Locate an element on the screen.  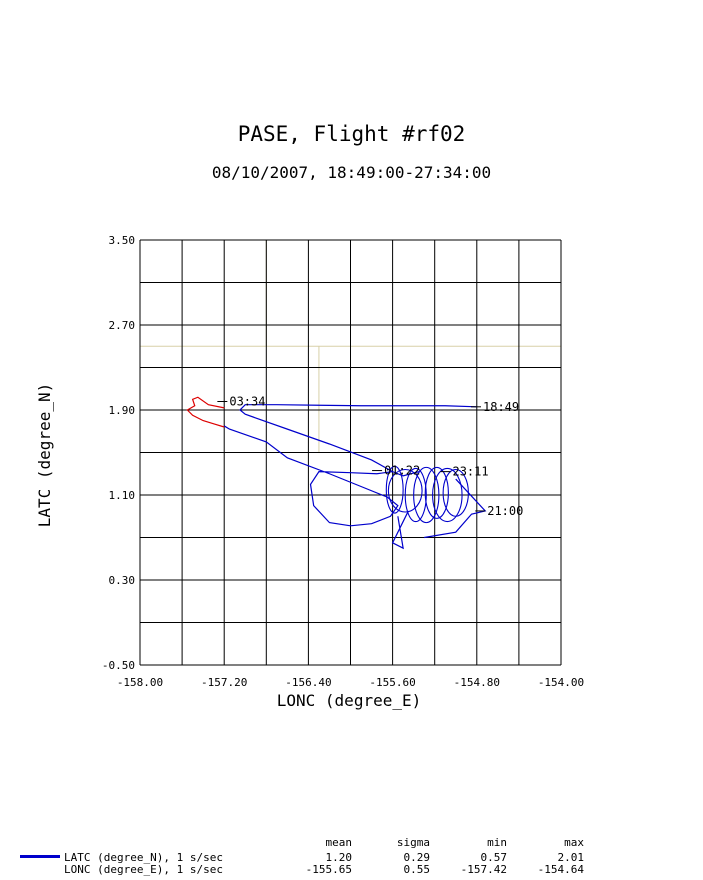
y-axis-label: LATC (degree_N) is located at coordinates (44, 455).